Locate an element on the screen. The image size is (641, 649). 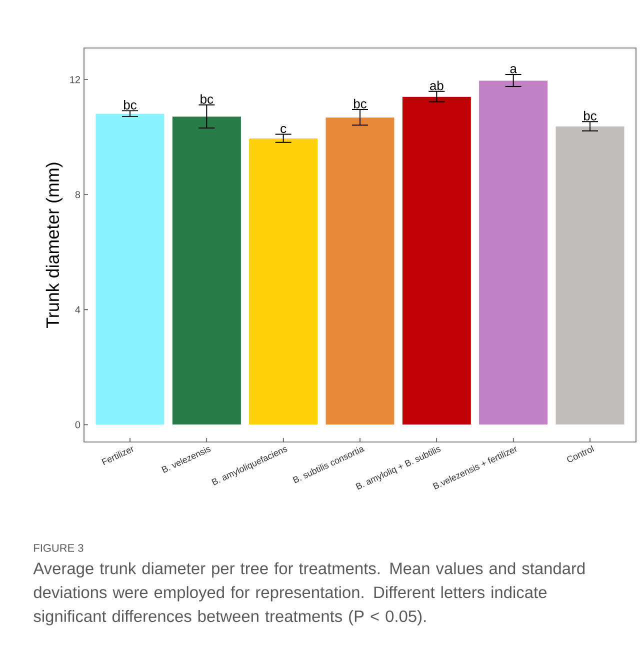
y-tick-label: 12 is located at coordinates (75, 80).